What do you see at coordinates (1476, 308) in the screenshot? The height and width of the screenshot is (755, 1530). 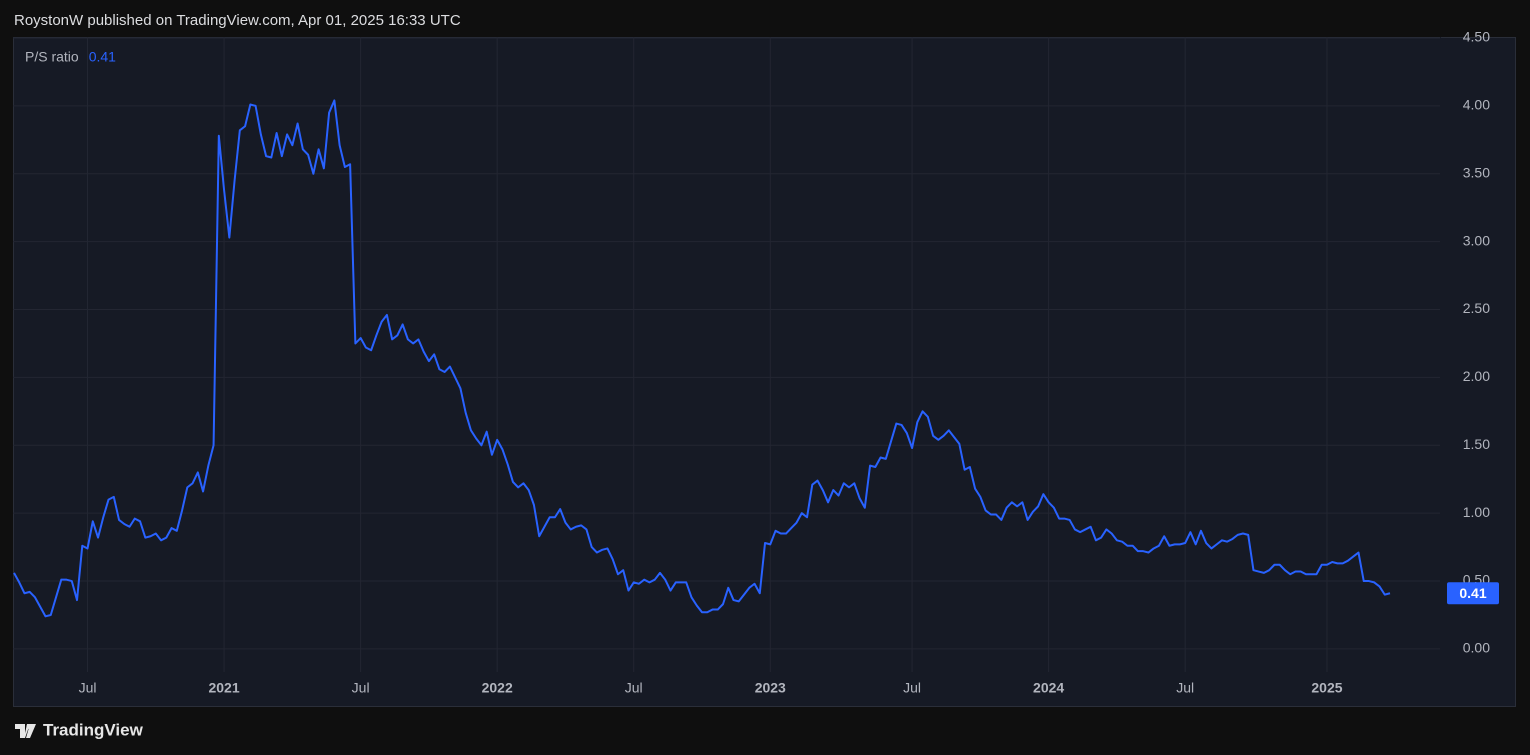 I see `y-tick-label: 2.50` at bounding box center [1476, 308].